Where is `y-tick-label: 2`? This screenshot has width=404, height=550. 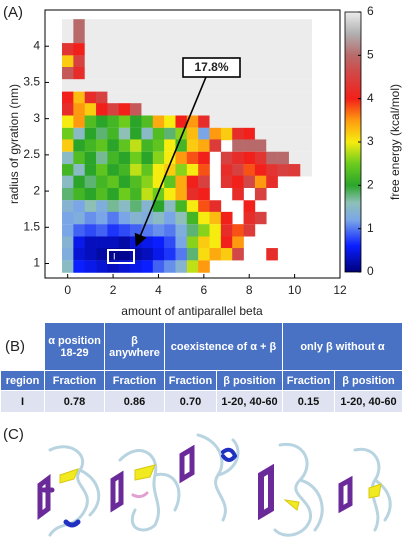 y-tick-label: 2 is located at coordinates (36, 190).